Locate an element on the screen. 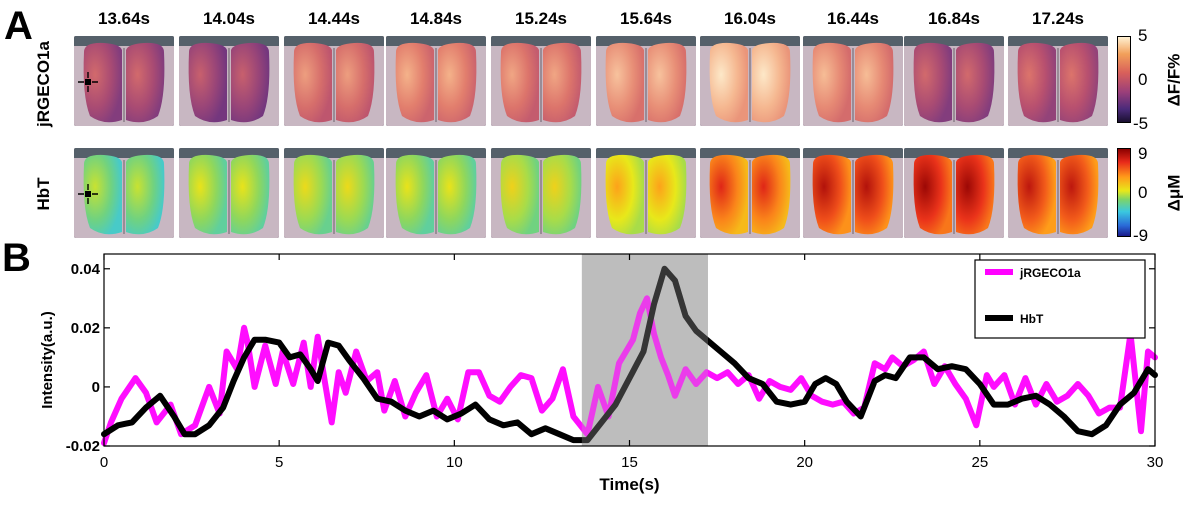  colorbar-jrgeco-min: -5 is located at coordinates (1141, 123).